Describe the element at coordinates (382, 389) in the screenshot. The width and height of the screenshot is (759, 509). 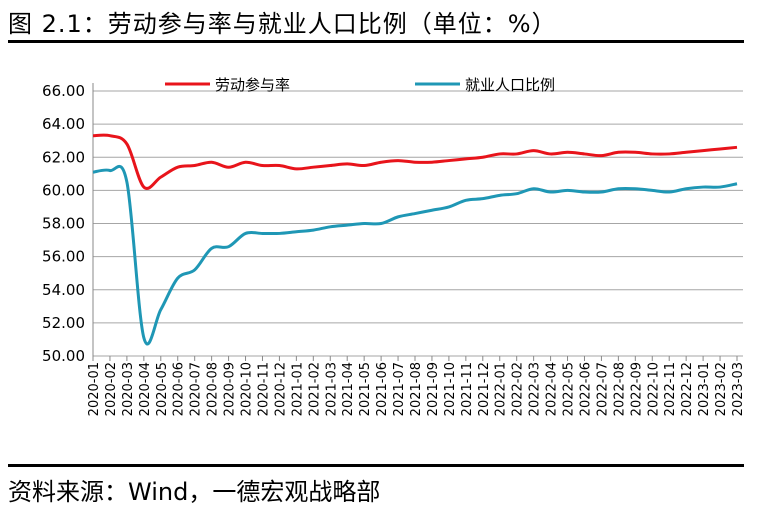
I see `x-tick-label: 2021-06` at that location.